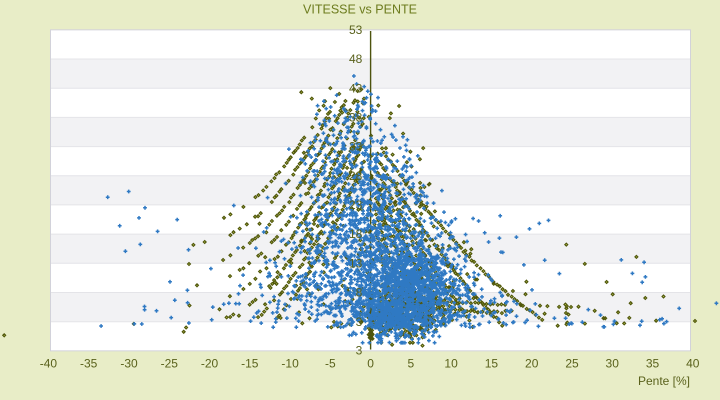 The height and width of the screenshot is (400, 720). Describe the element at coordinates (49, 364) in the screenshot. I see `svg-text: -40` at that location.